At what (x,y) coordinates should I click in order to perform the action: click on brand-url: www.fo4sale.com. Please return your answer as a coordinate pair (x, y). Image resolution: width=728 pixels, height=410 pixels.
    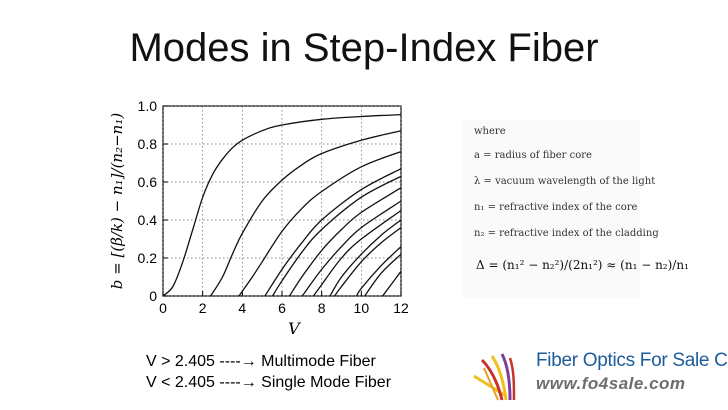
    Looking at the image, I should click on (611, 383).